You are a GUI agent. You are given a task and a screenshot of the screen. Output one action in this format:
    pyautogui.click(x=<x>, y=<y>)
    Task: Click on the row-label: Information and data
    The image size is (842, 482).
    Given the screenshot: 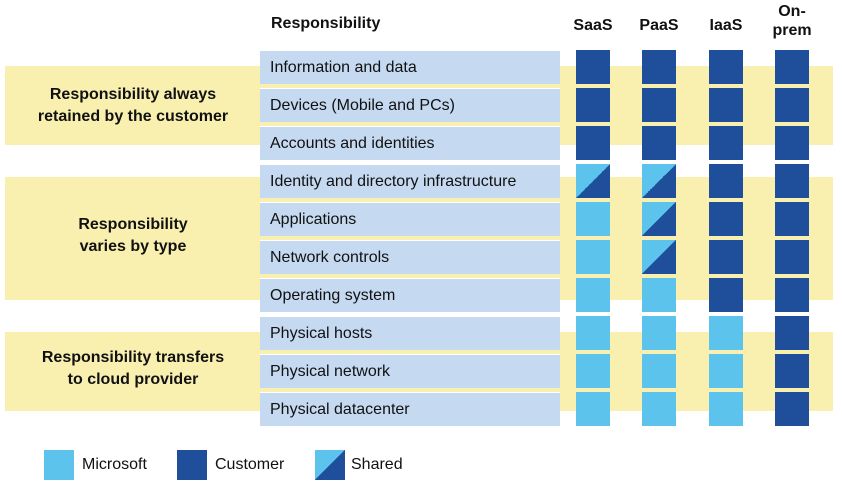 What is the action you would take?
    pyautogui.click(x=410, y=67)
    